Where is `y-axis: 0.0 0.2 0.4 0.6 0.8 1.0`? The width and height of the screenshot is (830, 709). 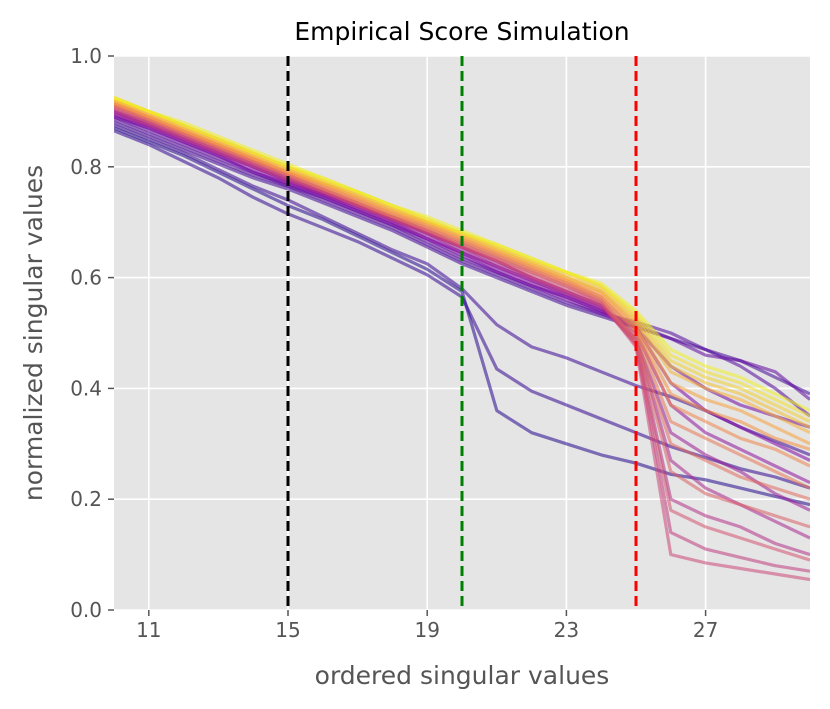 y-axis: 0.0 0.2 0.4 0.6 0.8 1.0 is located at coordinates (92, 333).